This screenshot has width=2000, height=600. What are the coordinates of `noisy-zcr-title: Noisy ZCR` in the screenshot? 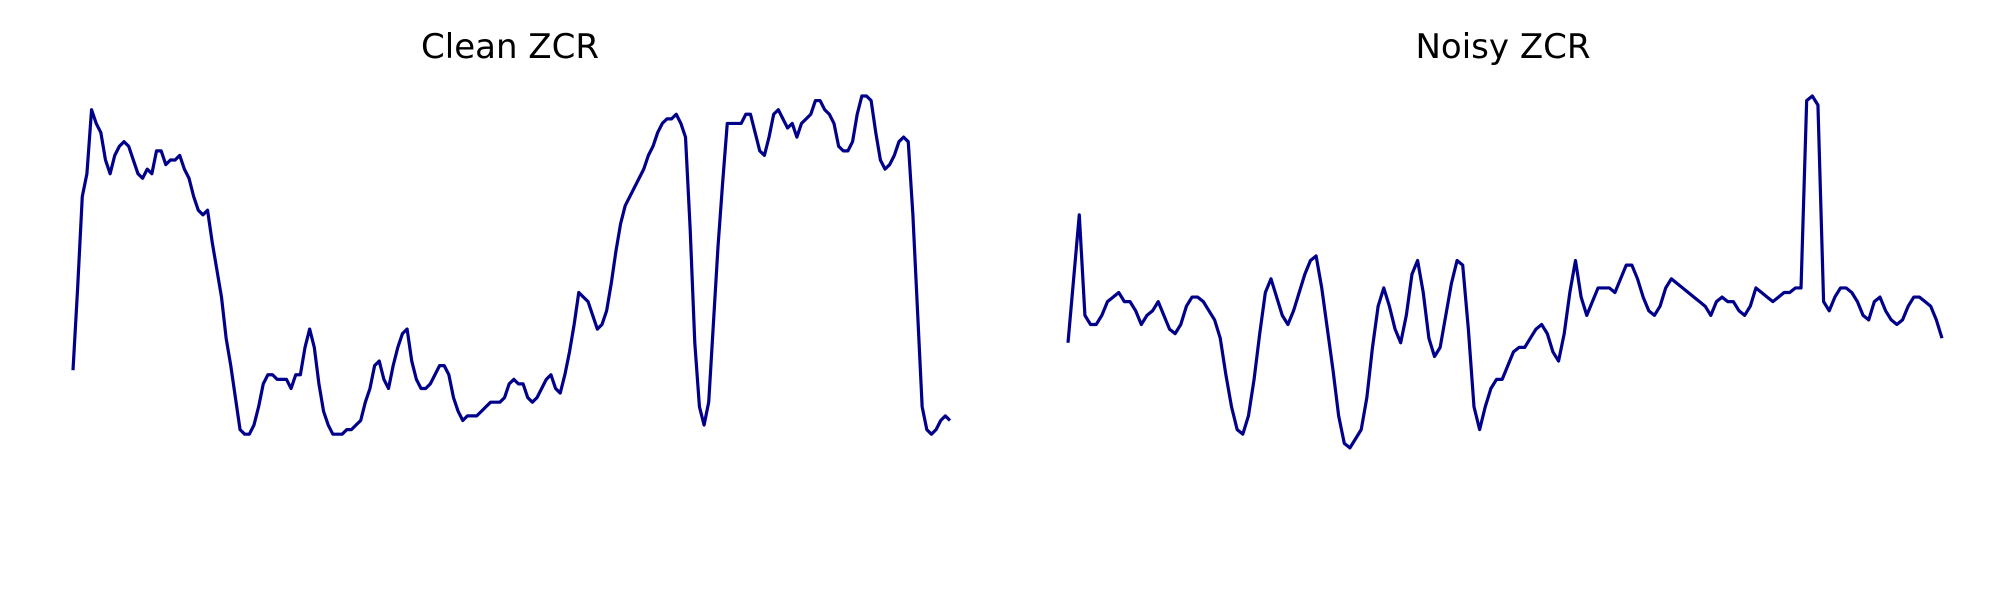 It's located at (1503, 47).